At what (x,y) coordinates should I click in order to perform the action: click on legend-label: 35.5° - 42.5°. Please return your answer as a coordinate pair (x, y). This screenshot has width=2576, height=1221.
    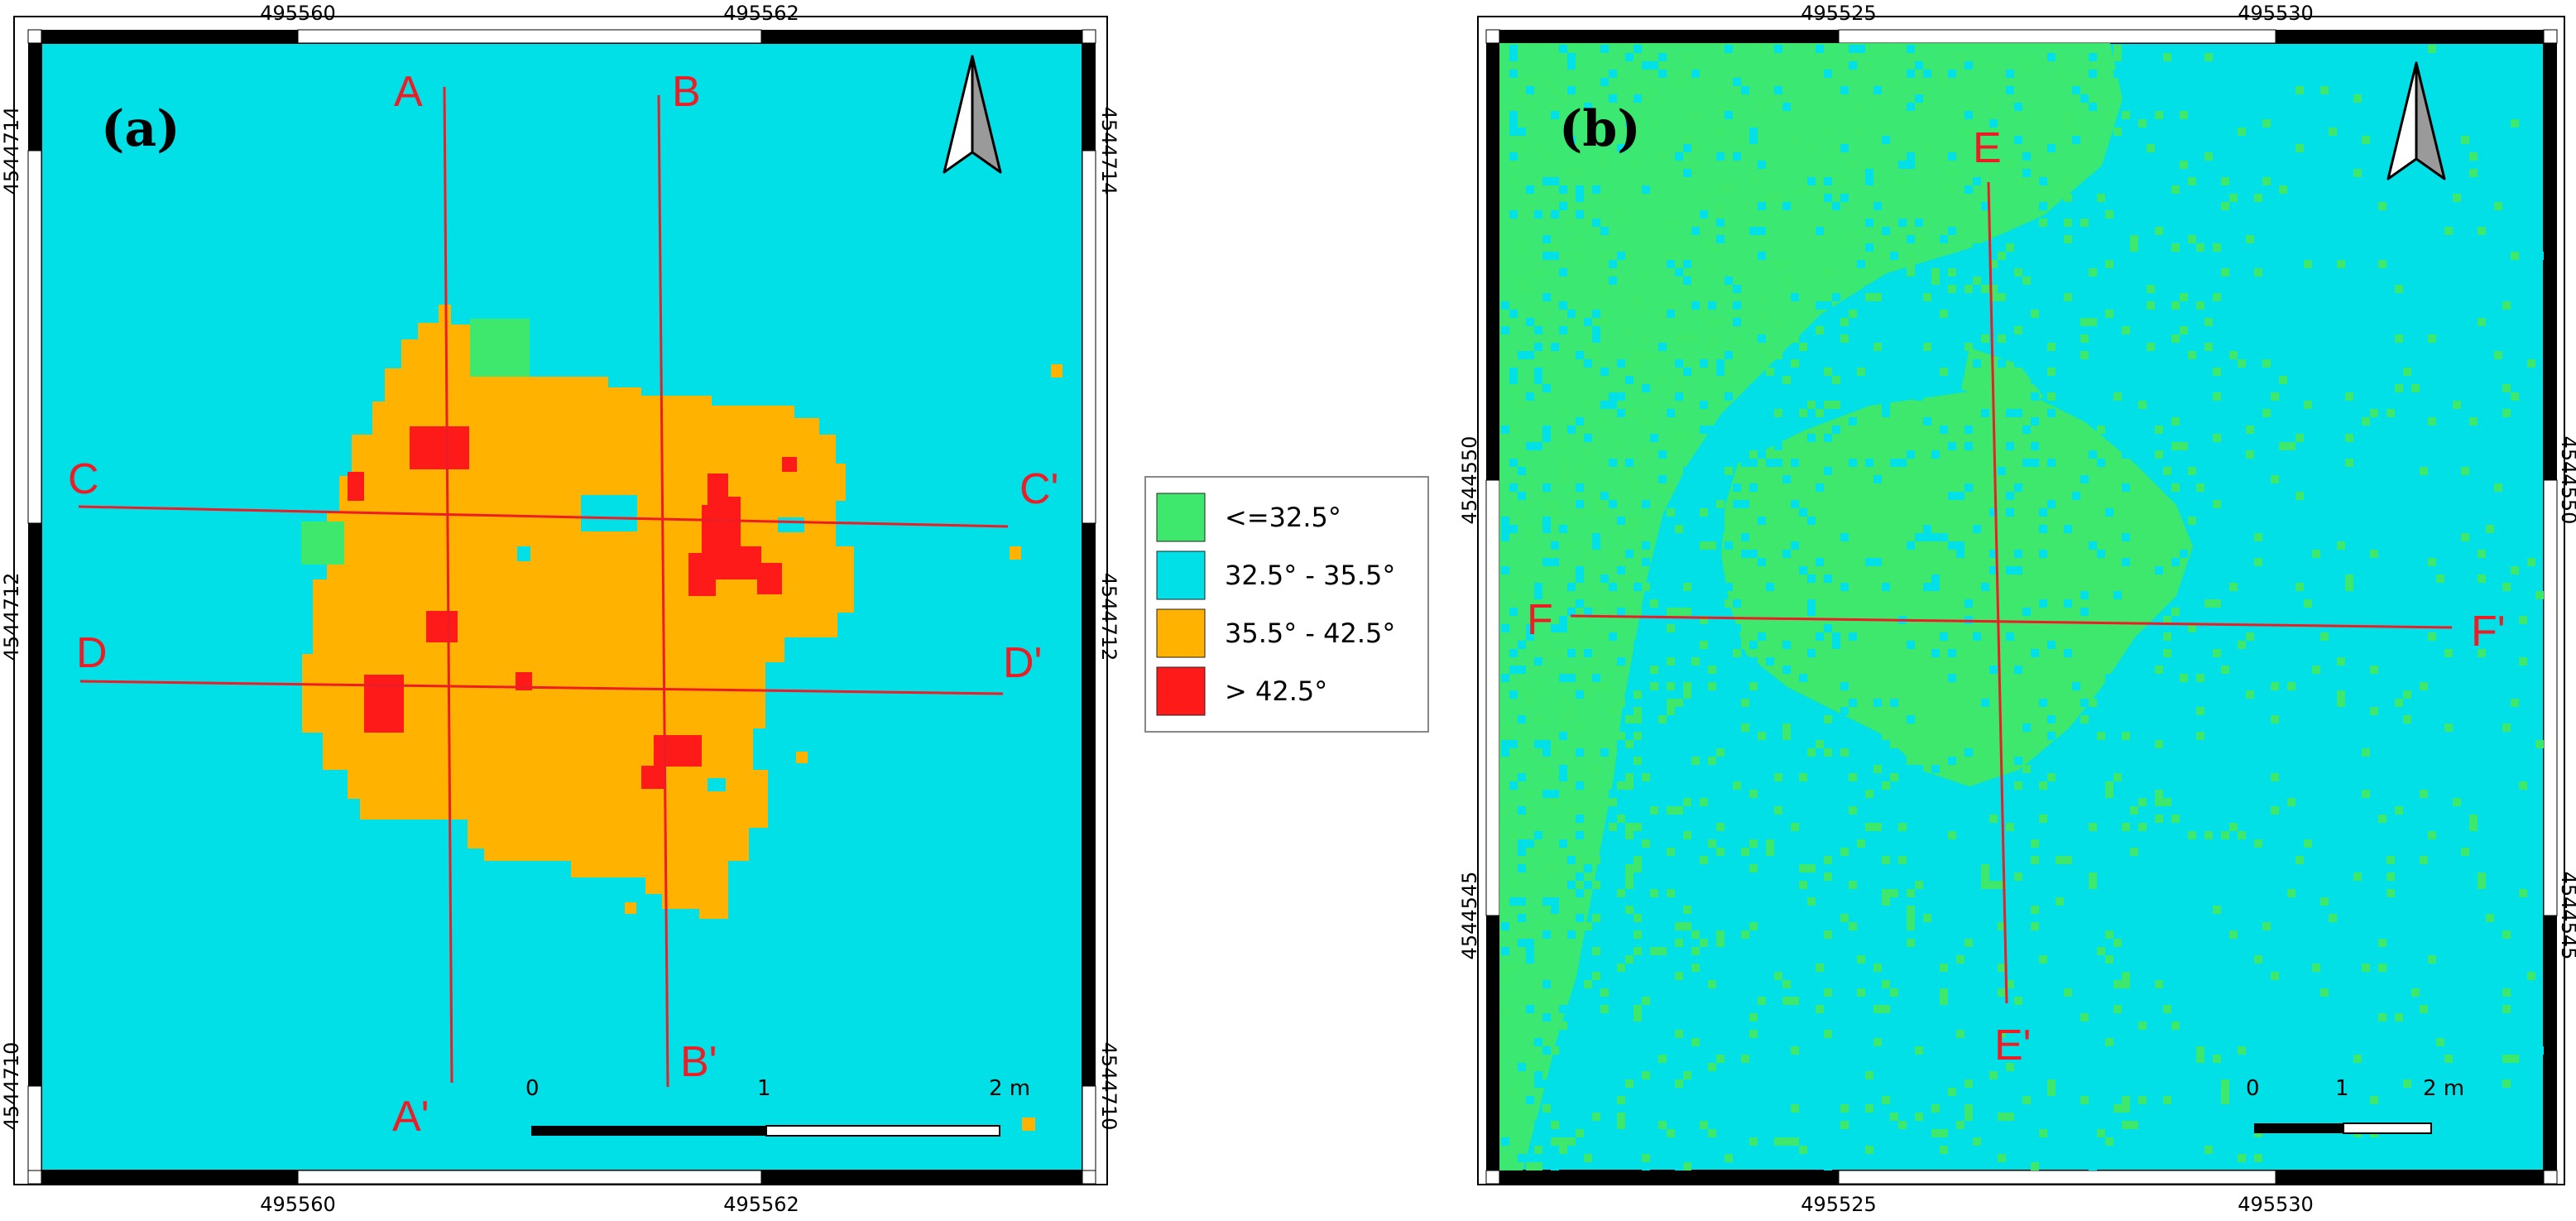
    Looking at the image, I should click on (1310, 634).